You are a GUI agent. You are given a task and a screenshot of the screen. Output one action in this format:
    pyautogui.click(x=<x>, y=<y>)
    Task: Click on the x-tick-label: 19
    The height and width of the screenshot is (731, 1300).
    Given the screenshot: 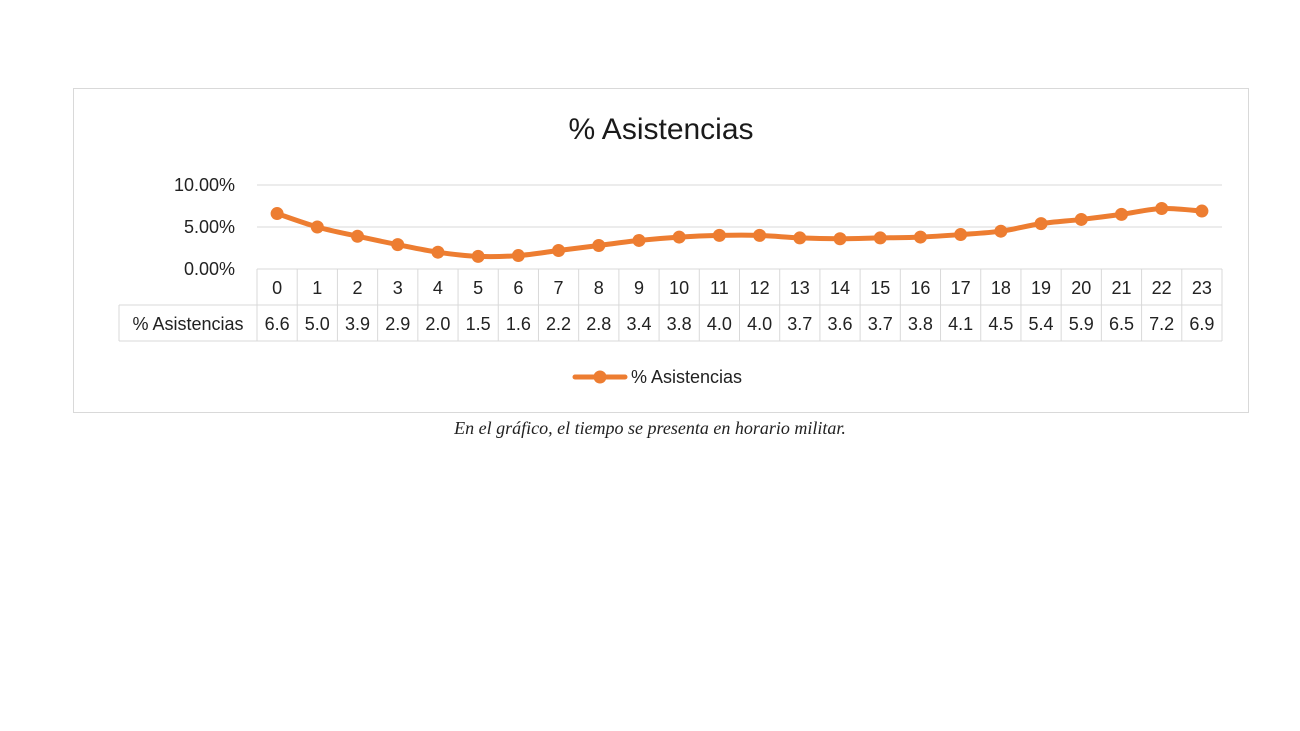 What is the action you would take?
    pyautogui.click(x=1041, y=288)
    